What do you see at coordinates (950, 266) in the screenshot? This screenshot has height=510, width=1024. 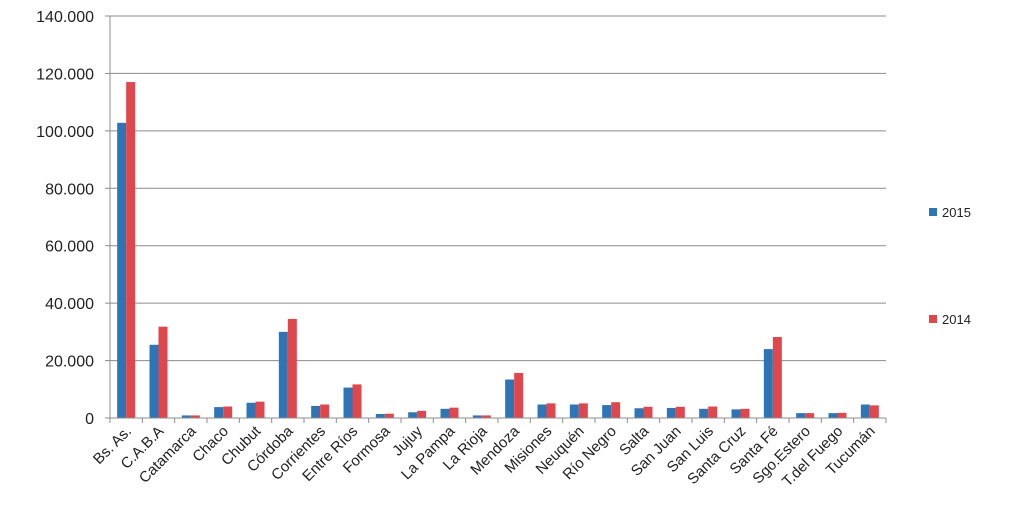 I see `legend: 2015 2014` at bounding box center [950, 266].